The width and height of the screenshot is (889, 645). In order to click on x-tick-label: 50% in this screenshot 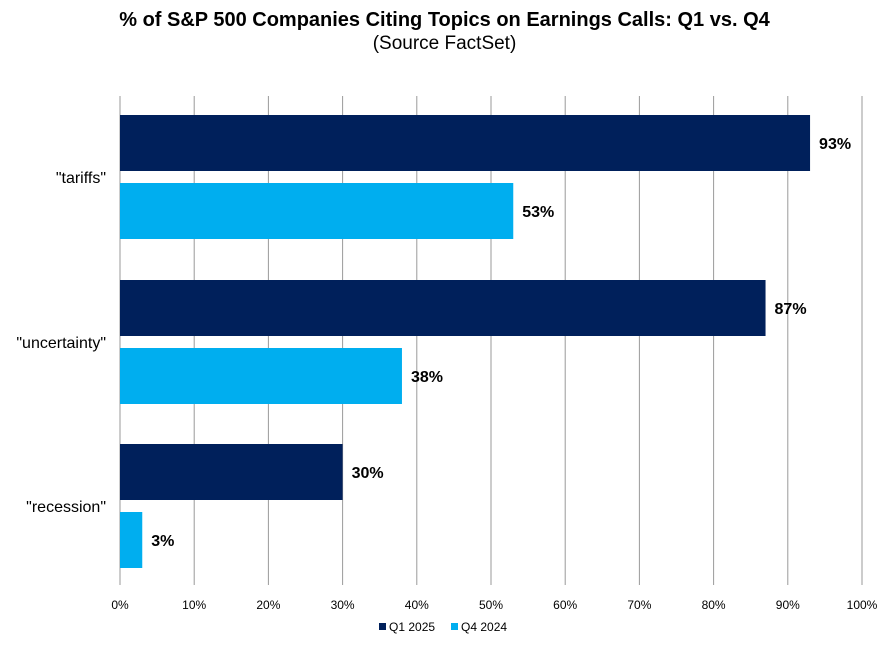, I will do `click(491, 605)`.